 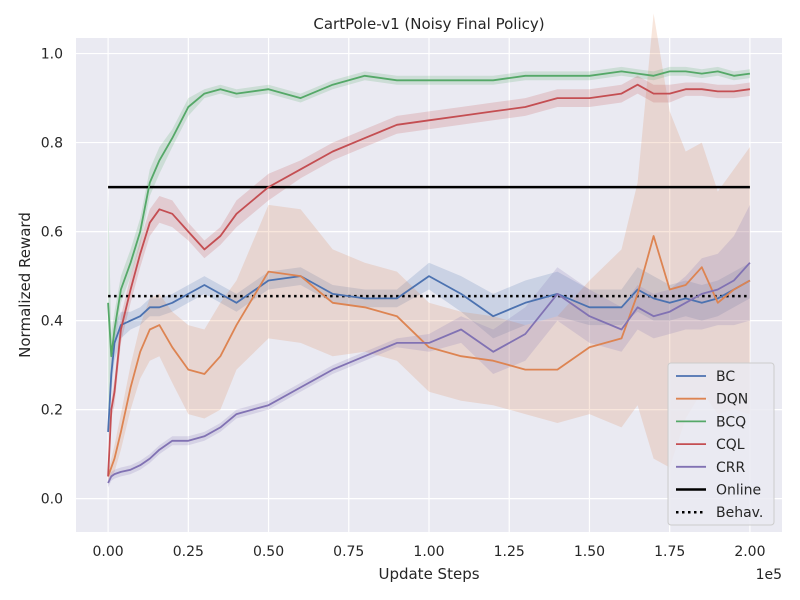 What do you see at coordinates (589, 552) in the screenshot?
I see `x-tick-label: 1.50` at bounding box center [589, 552].